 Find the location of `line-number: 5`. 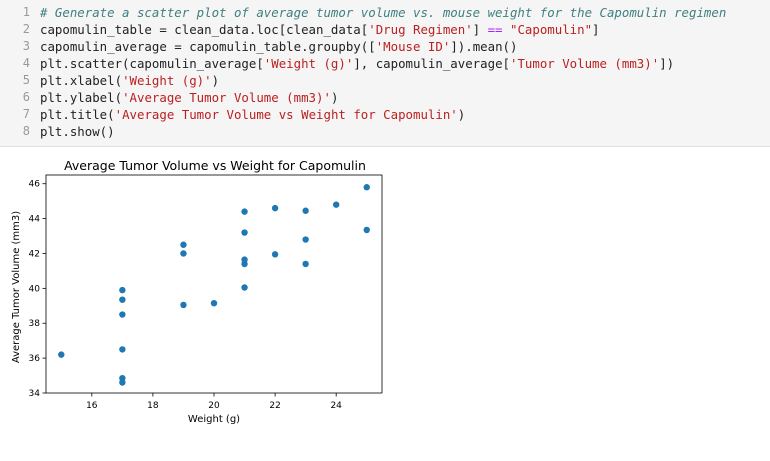

line-number: 5 is located at coordinates (26, 80).